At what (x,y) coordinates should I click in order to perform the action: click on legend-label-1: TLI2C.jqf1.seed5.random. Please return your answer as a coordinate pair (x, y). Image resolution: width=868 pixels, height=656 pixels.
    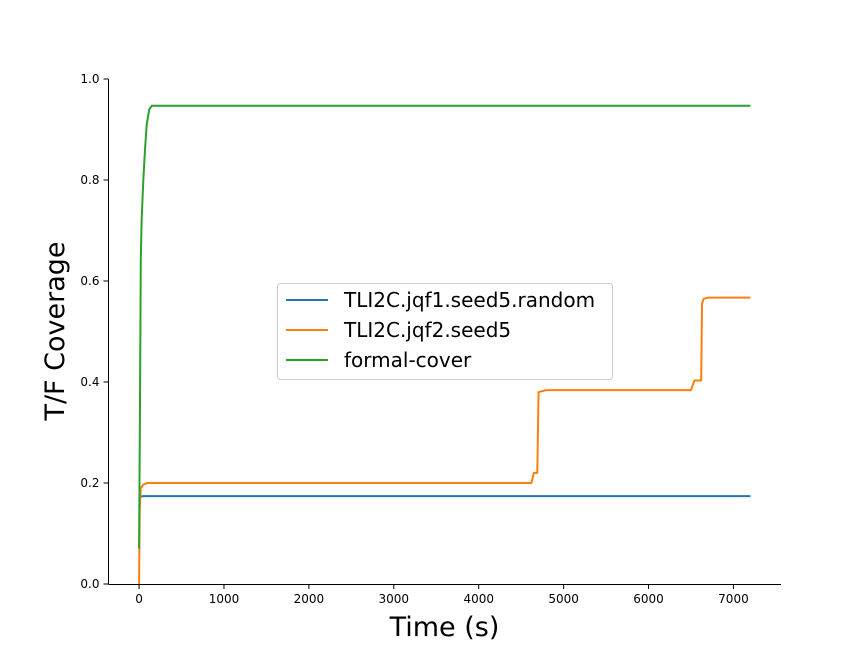
    Looking at the image, I should click on (469, 300).